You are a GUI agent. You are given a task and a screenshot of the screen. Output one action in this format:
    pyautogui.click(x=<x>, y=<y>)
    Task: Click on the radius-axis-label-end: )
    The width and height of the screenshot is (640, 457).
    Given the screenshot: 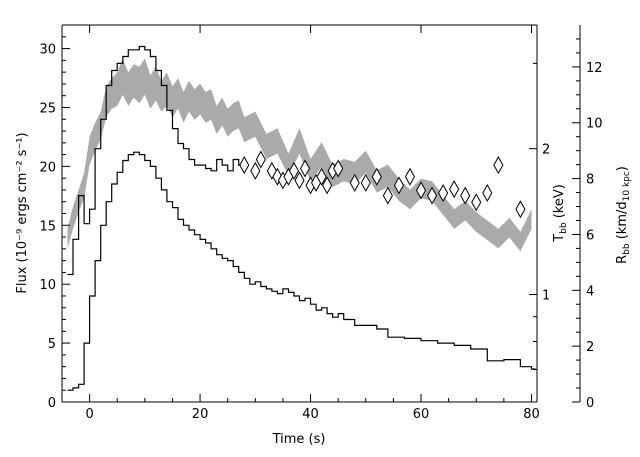 What is the action you would take?
    pyautogui.click(x=622, y=168)
    